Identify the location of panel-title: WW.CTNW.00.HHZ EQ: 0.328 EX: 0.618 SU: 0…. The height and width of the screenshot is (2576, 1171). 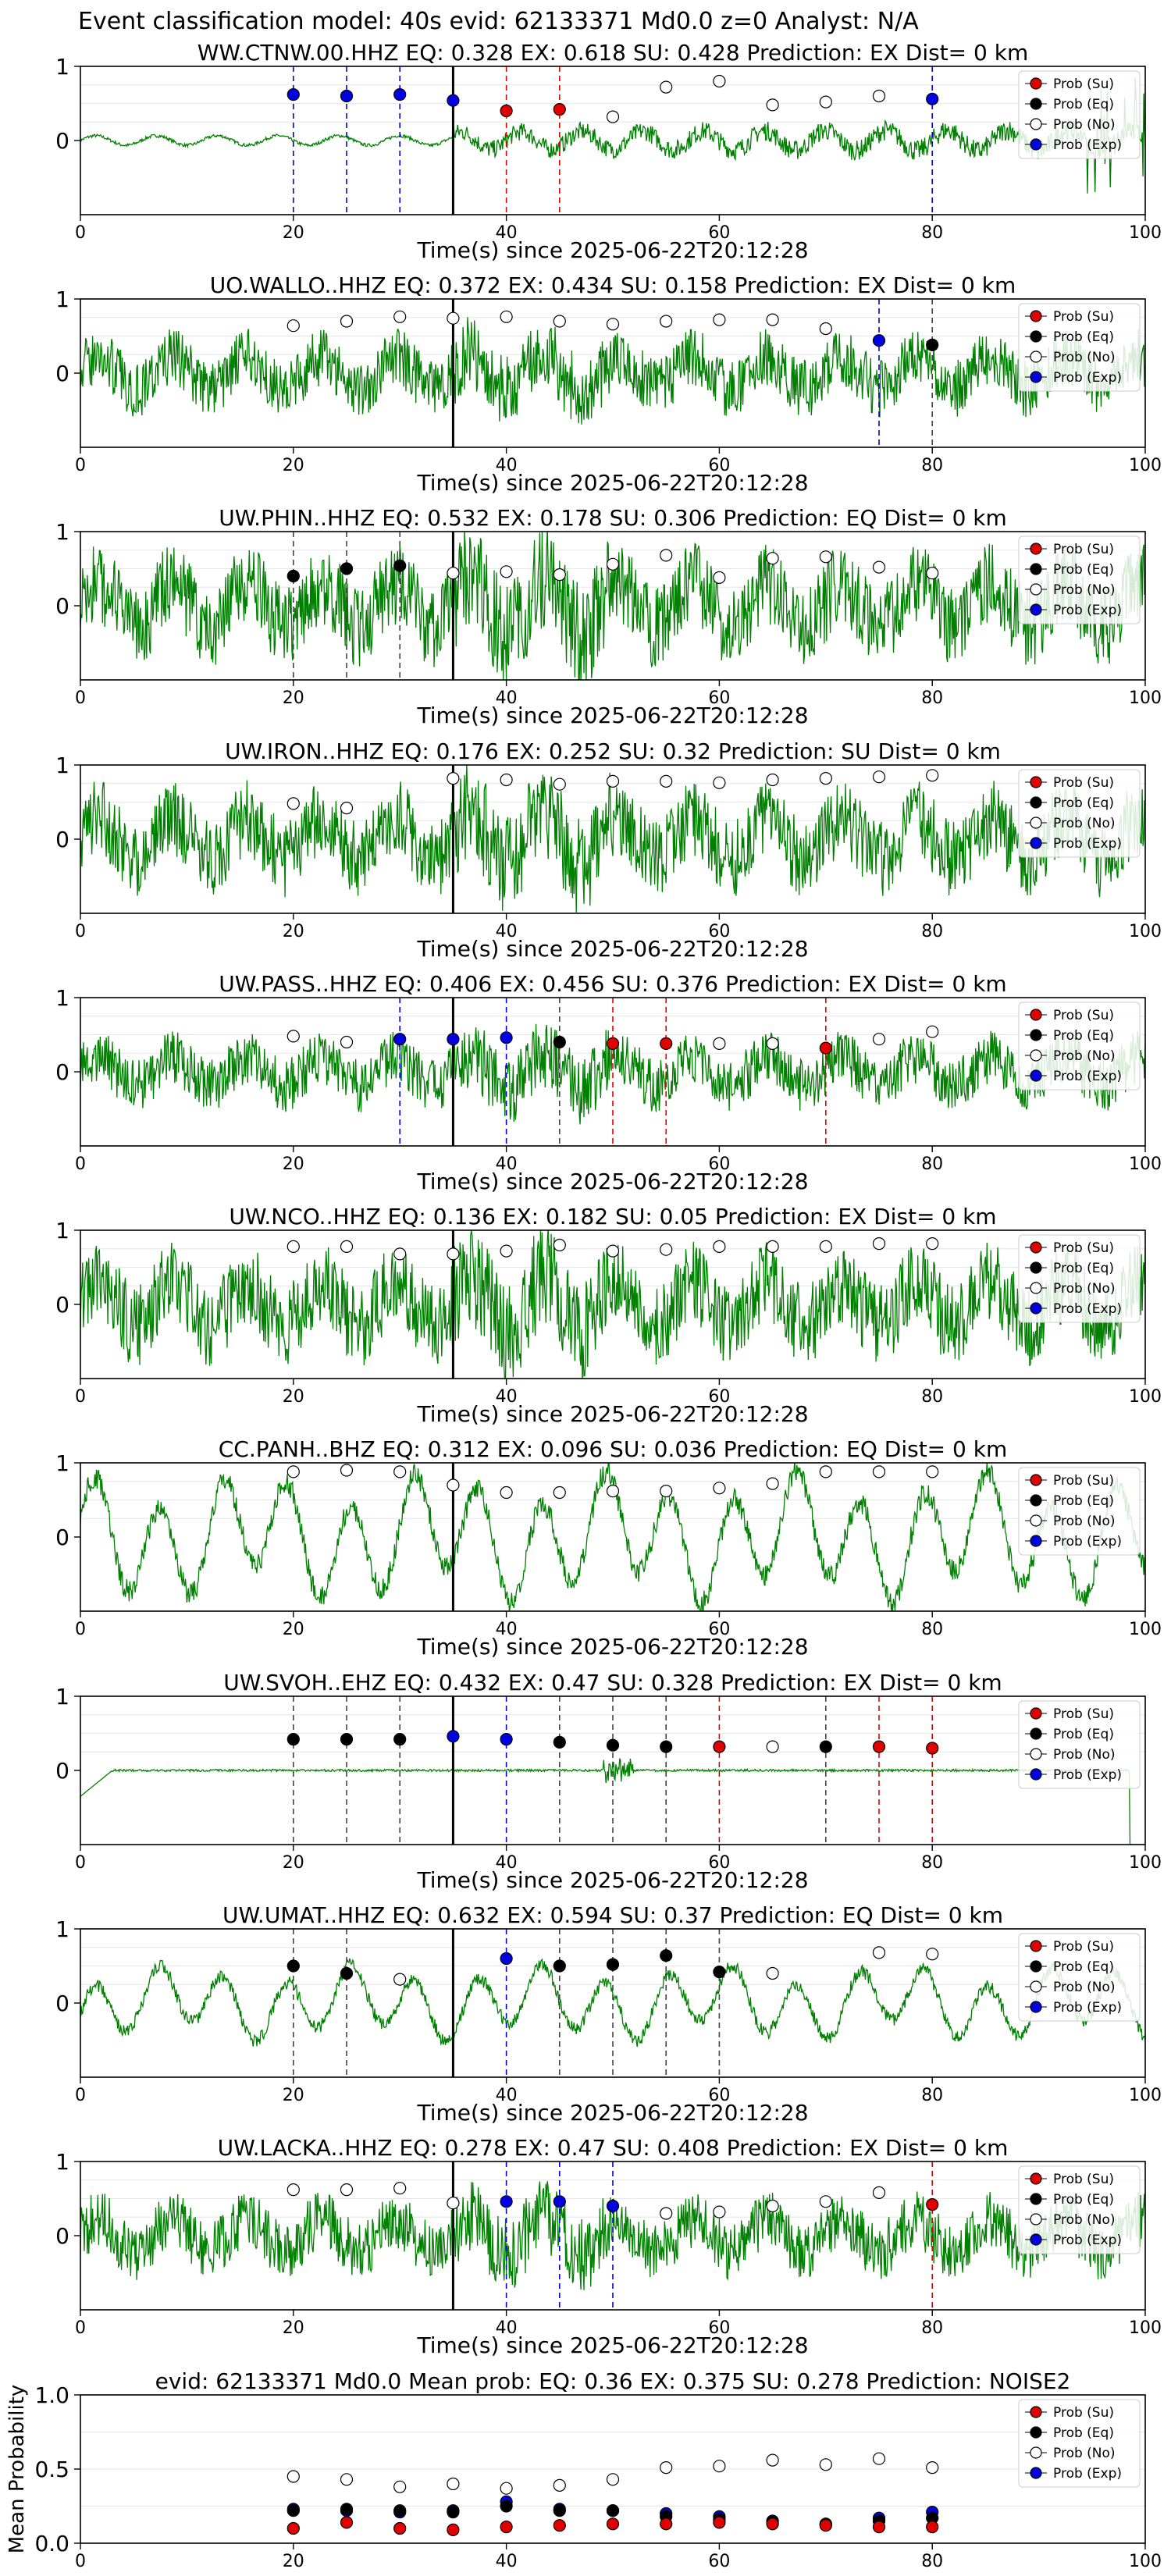
(613, 53).